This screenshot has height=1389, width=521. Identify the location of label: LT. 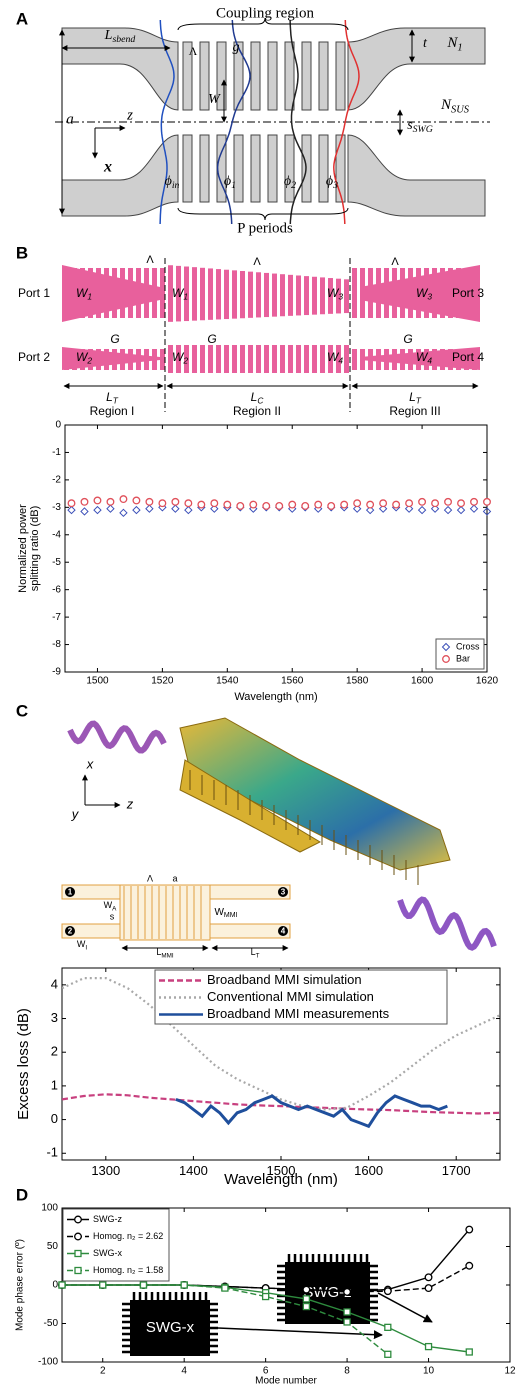
(112, 398).